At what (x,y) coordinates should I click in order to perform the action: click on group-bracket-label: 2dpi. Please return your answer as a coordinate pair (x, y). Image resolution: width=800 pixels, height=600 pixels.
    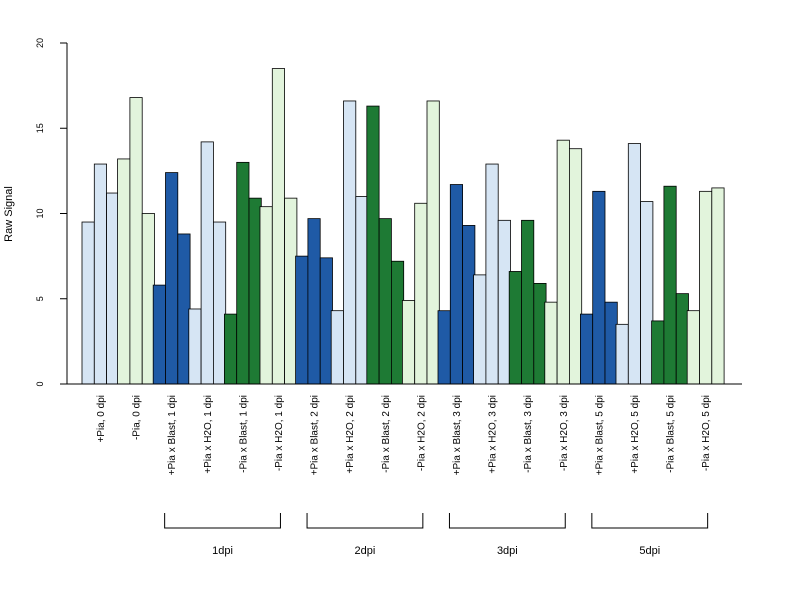
    Looking at the image, I should click on (365, 551).